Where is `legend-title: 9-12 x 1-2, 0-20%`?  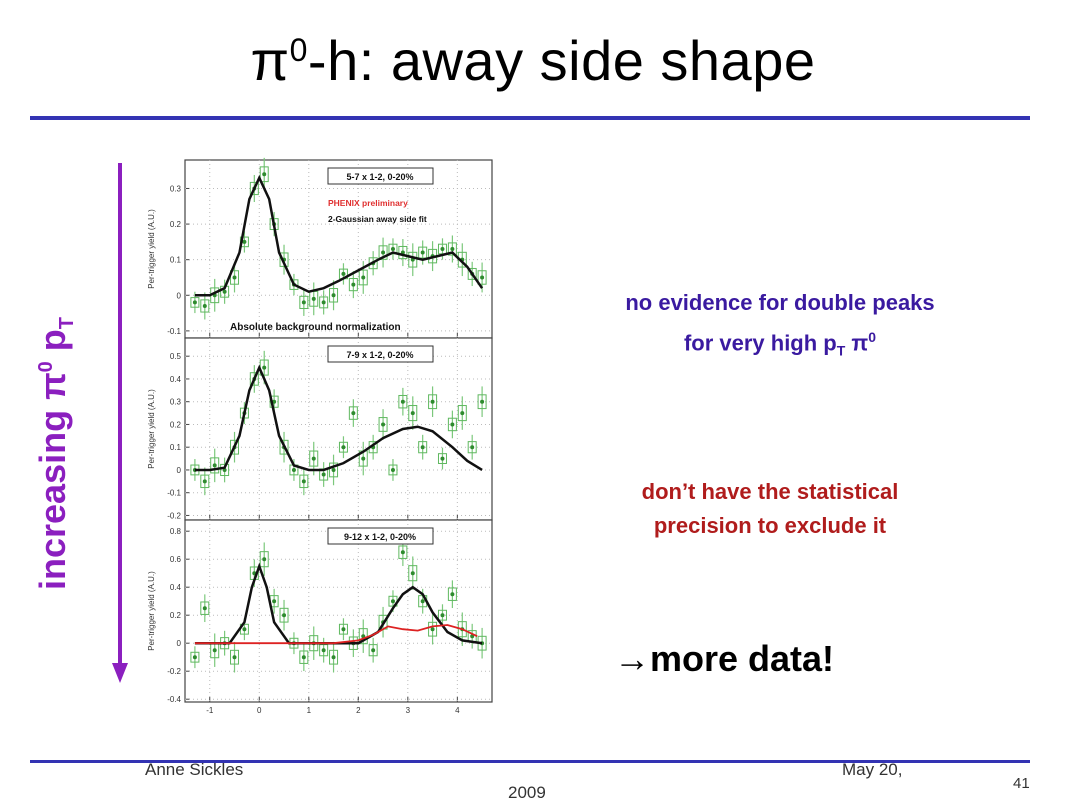 legend-title: 9-12 x 1-2, 0-20% is located at coordinates (380, 537).